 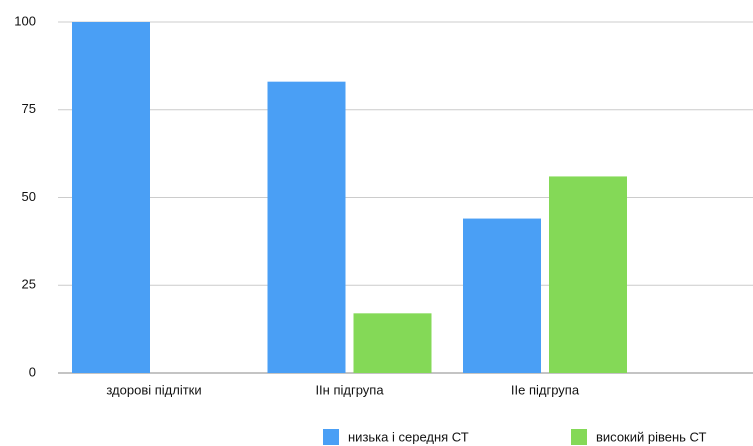 I want to click on legend-label: низька і середня СТ, so click(x=408, y=436).